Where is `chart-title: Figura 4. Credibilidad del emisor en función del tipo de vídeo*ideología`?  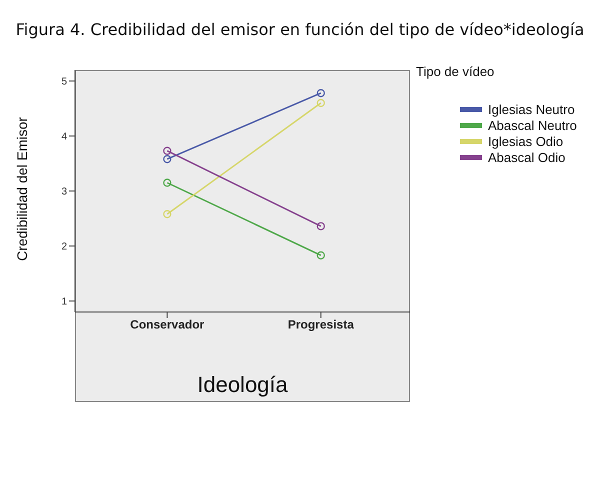 chart-title: Figura 4. Credibilidad del emisor en función del tipo de vídeo*ideología is located at coordinates (300, 29).